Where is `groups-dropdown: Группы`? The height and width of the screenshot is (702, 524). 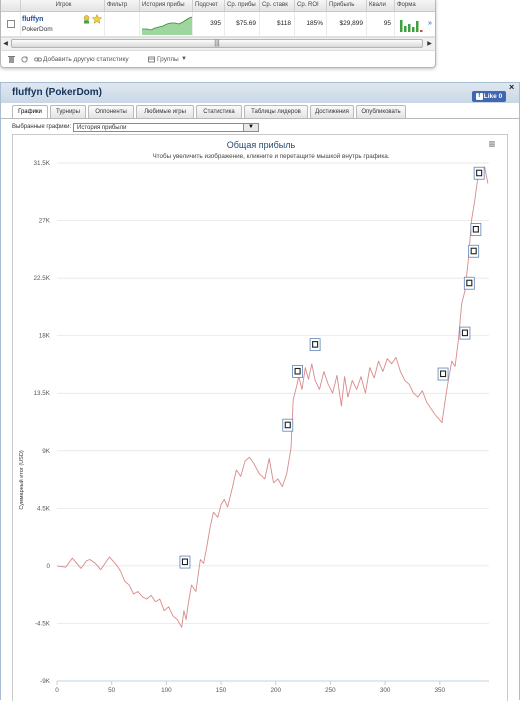 groups-dropdown: Группы is located at coordinates (168, 59).